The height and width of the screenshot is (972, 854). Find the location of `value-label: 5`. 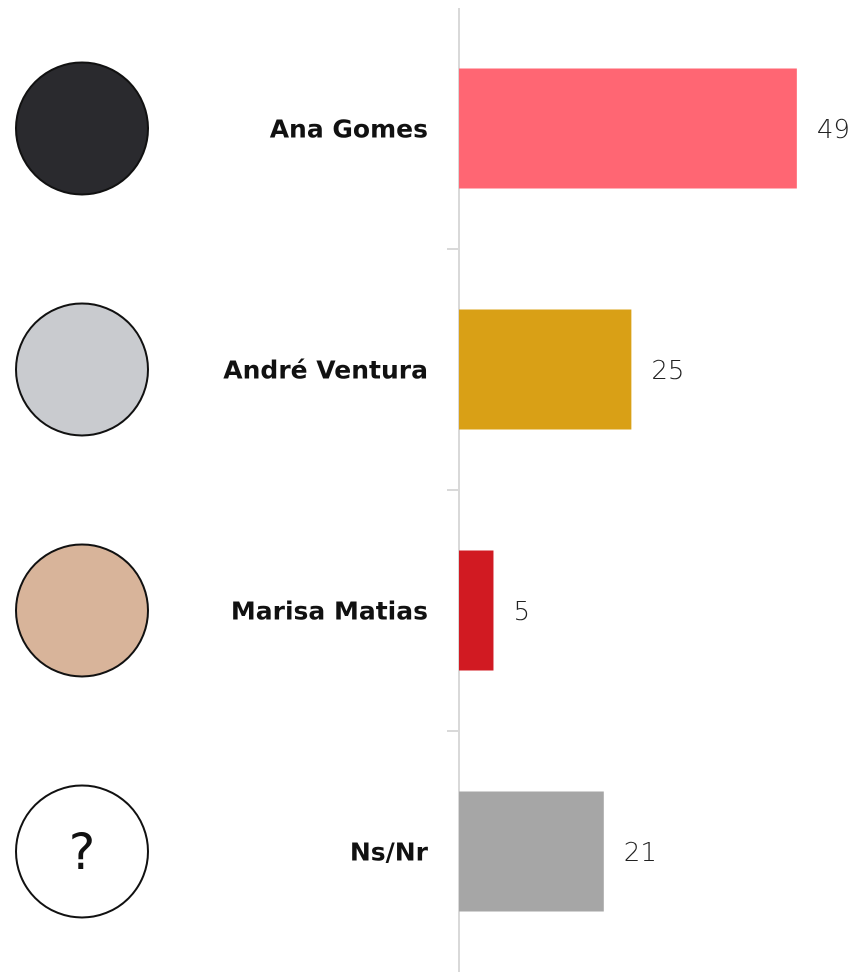

value-label: 5 is located at coordinates (521, 612).